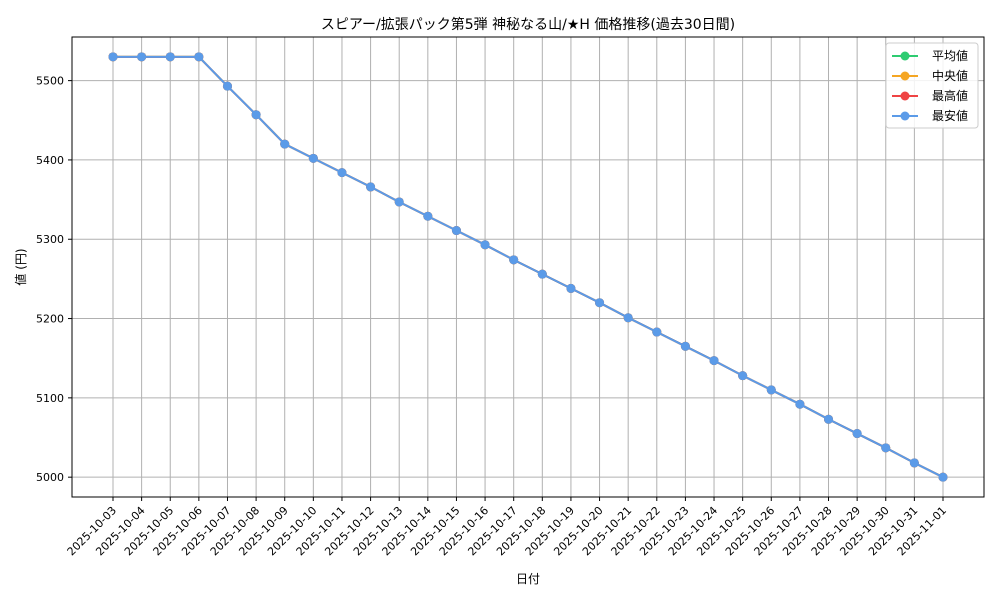 Image resolution: width=1000 pixels, height=604 pixels. Describe the element at coordinates (528, 579) in the screenshot. I see `x-axis-label: 日付` at that location.